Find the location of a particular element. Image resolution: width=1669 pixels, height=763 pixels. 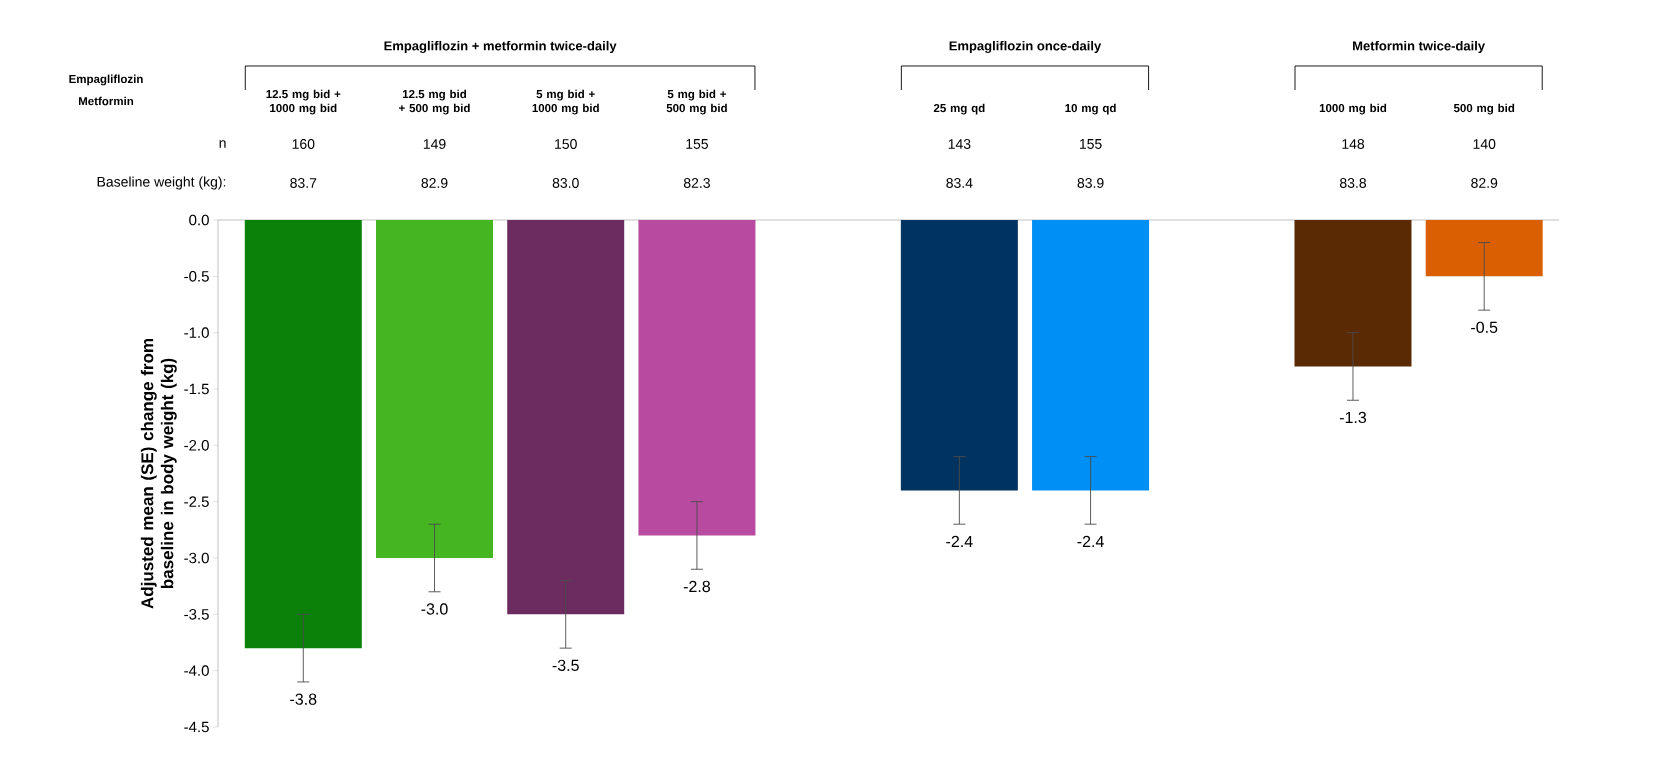

text: Metformin twice-daily is located at coordinates (1419, 47).